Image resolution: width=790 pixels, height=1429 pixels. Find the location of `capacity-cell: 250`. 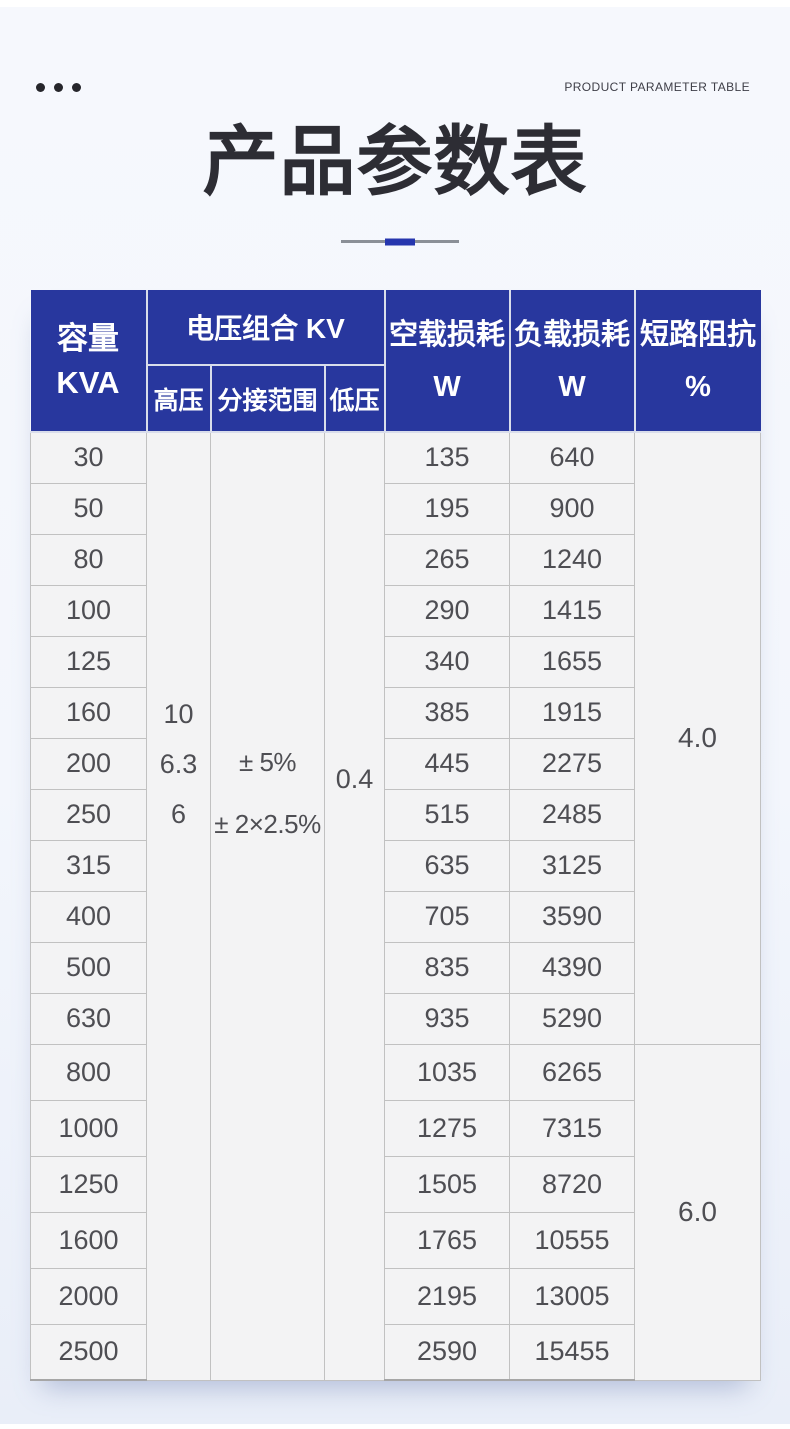

capacity-cell: 250 is located at coordinates (88, 814).